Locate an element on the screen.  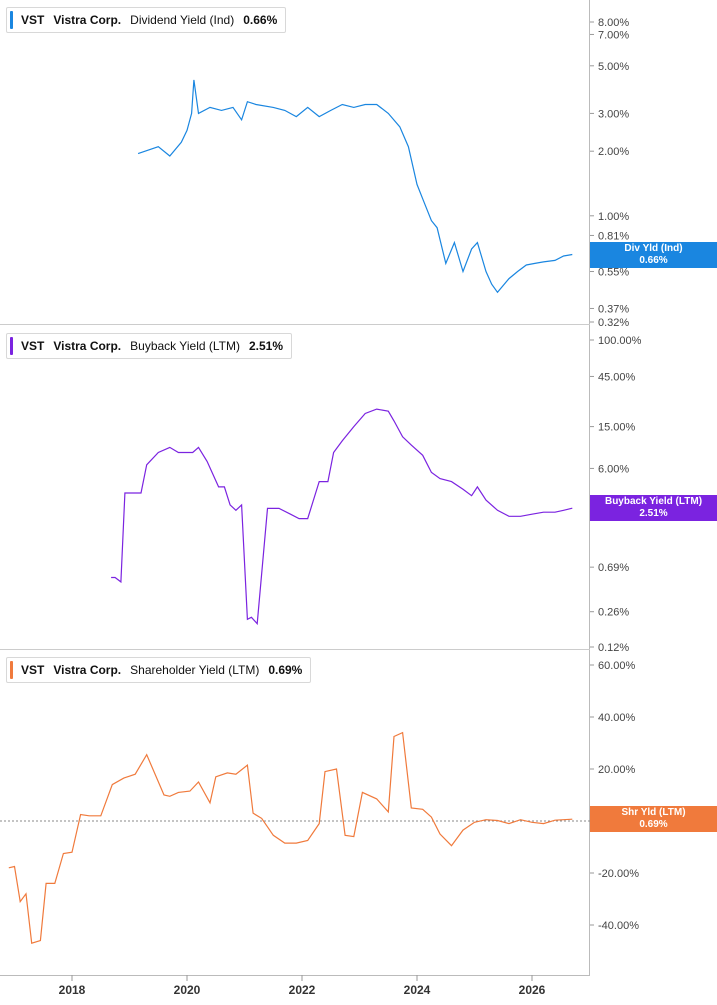
dividend-value-tag: Div Yld (Ind) 0.66% is located at coordinates (653, 254).